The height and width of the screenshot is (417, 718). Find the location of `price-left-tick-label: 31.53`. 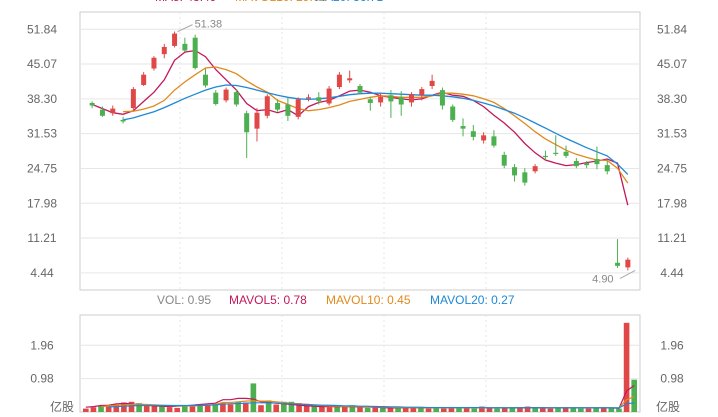

price-left-tick-label: 31.53 is located at coordinates (42, 134).